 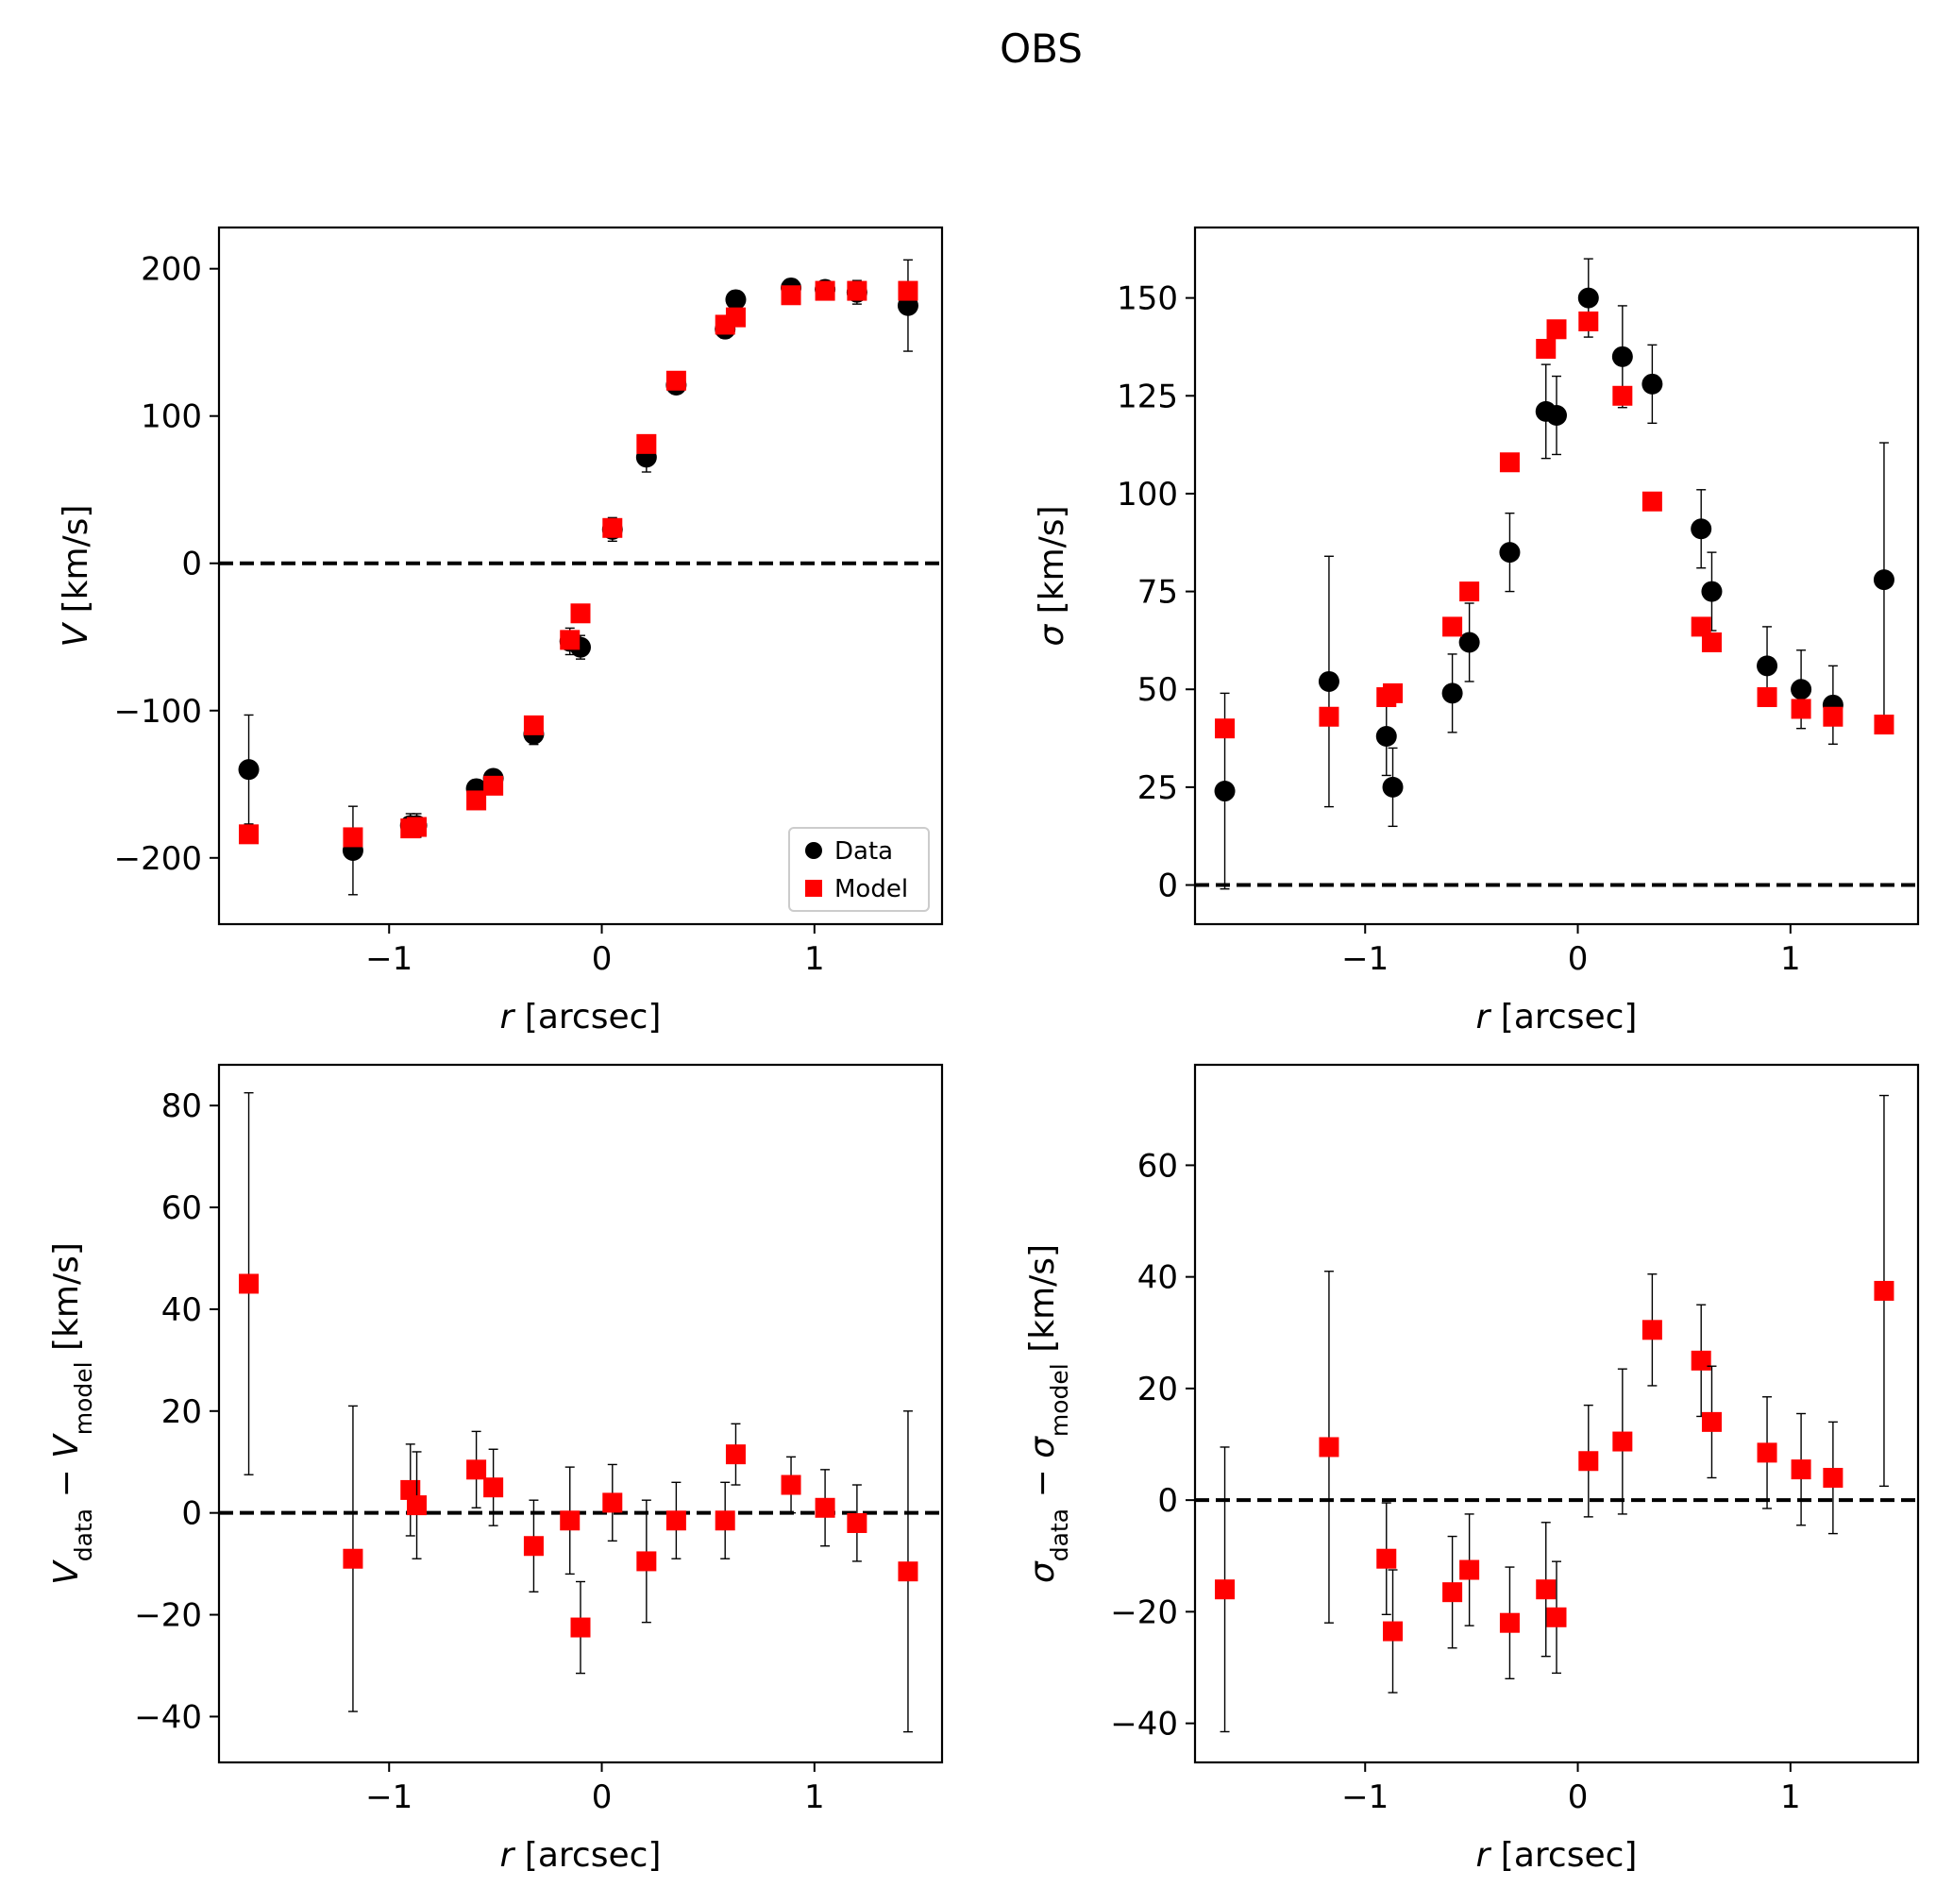 I want to click on series-data, so click(x=1554, y=574).